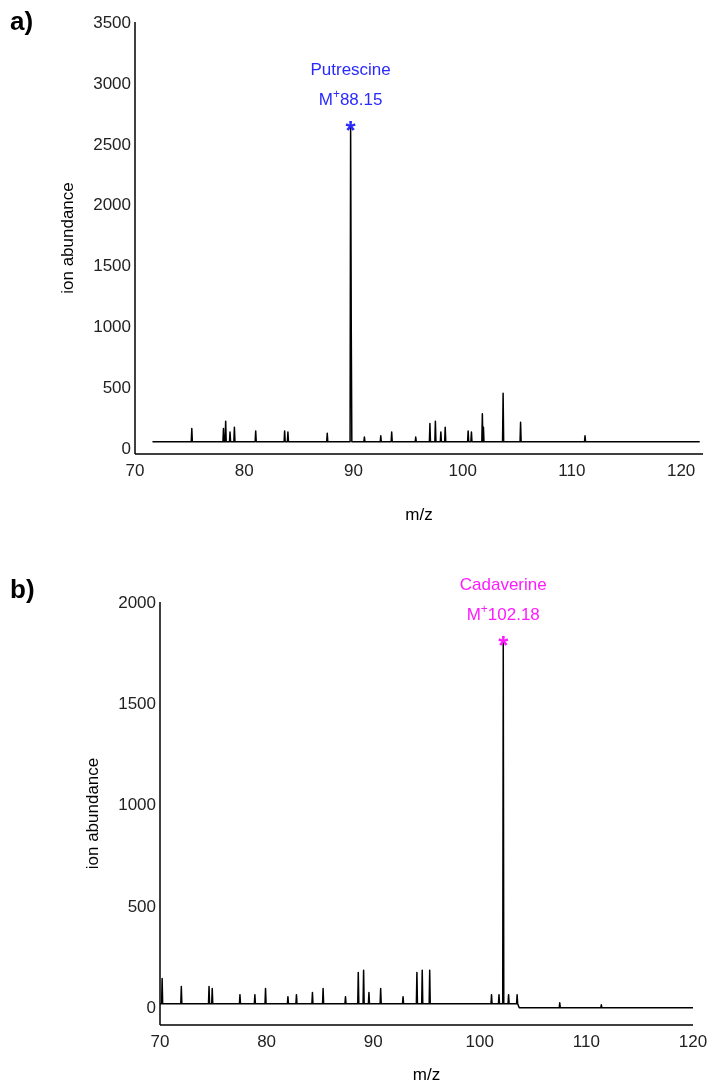  I want to click on chart-title: a), so click(22, 21).